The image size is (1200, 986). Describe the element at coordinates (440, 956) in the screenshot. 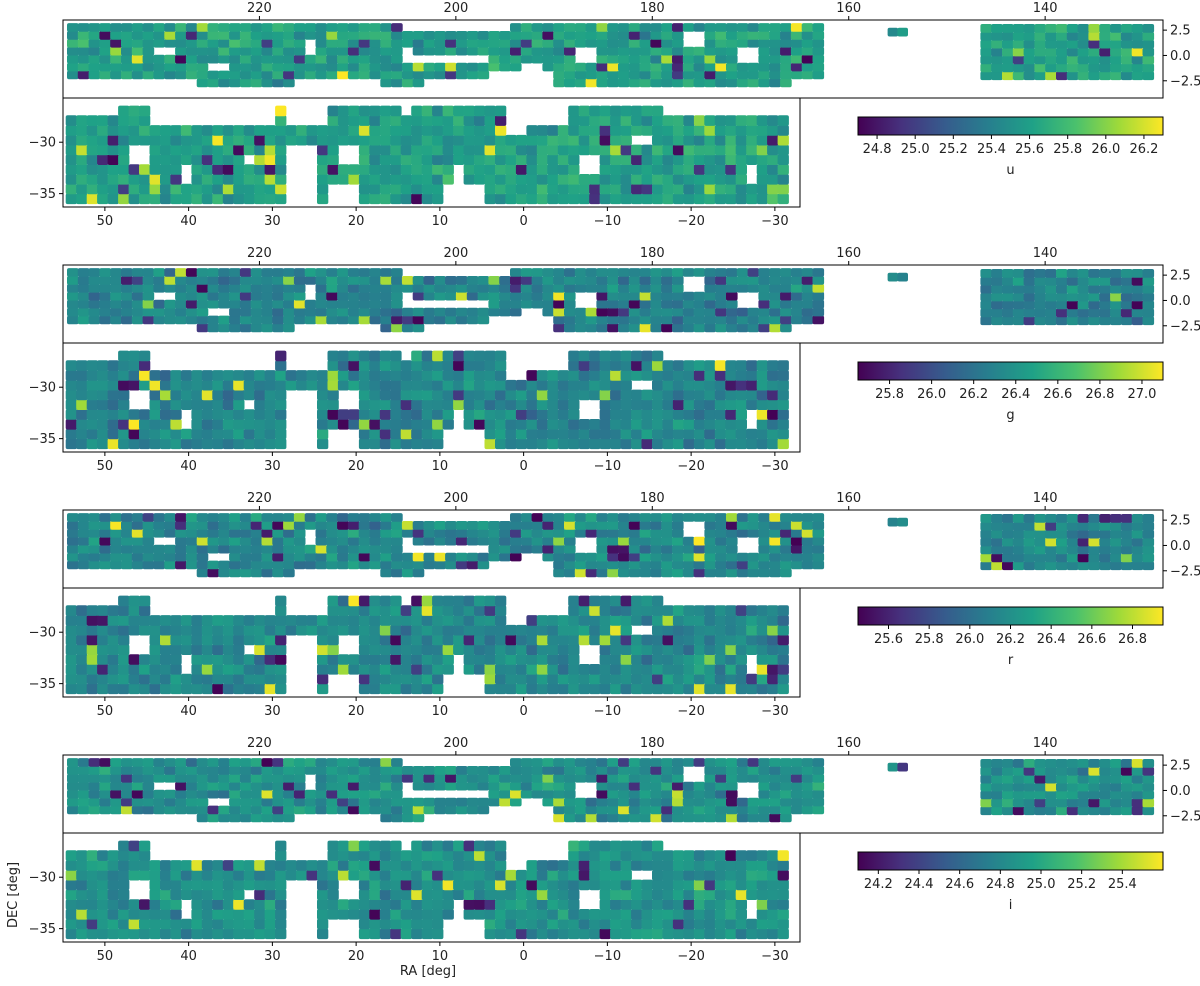

I see `southern-x-tick-label: 10` at that location.